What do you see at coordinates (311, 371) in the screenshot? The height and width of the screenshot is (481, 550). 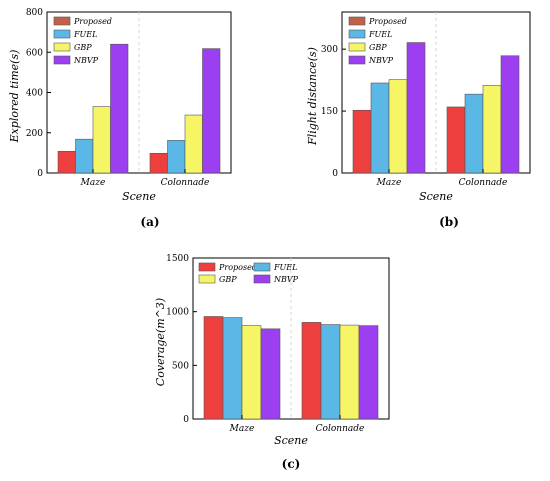 I see `panel-c-bar-proposed-colonnade` at bounding box center [311, 371].